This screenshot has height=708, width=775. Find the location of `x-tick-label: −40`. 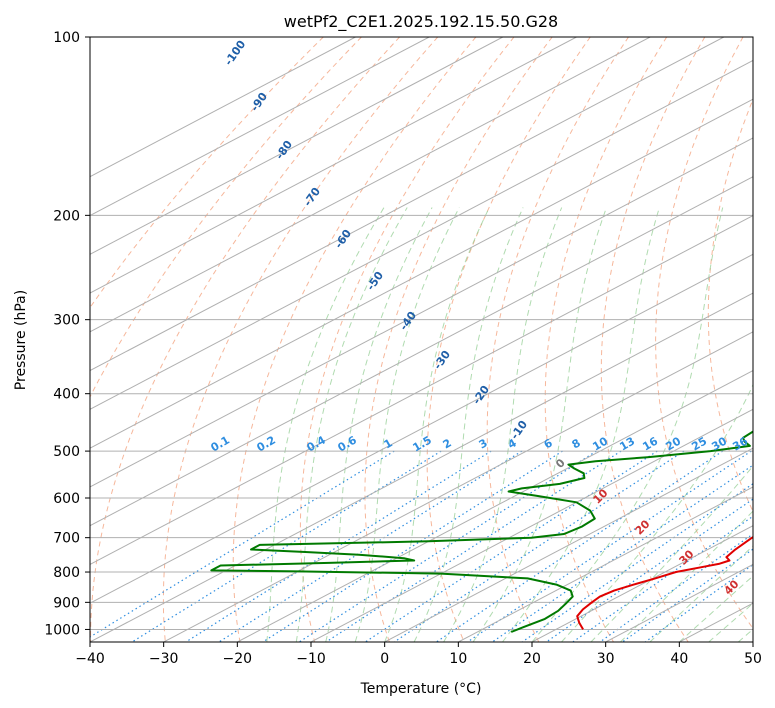

x-tick-label: −40 is located at coordinates (90, 659).